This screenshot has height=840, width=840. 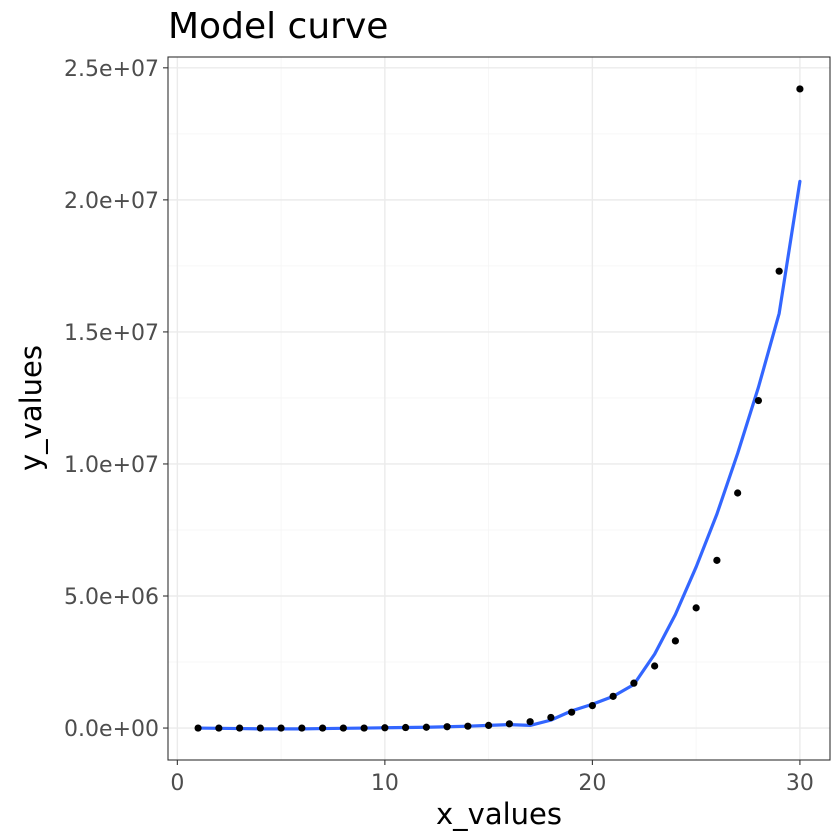 What do you see at coordinates (111, 465) in the screenshot?
I see `y-tick-label: 1.0e+07` at bounding box center [111, 465].